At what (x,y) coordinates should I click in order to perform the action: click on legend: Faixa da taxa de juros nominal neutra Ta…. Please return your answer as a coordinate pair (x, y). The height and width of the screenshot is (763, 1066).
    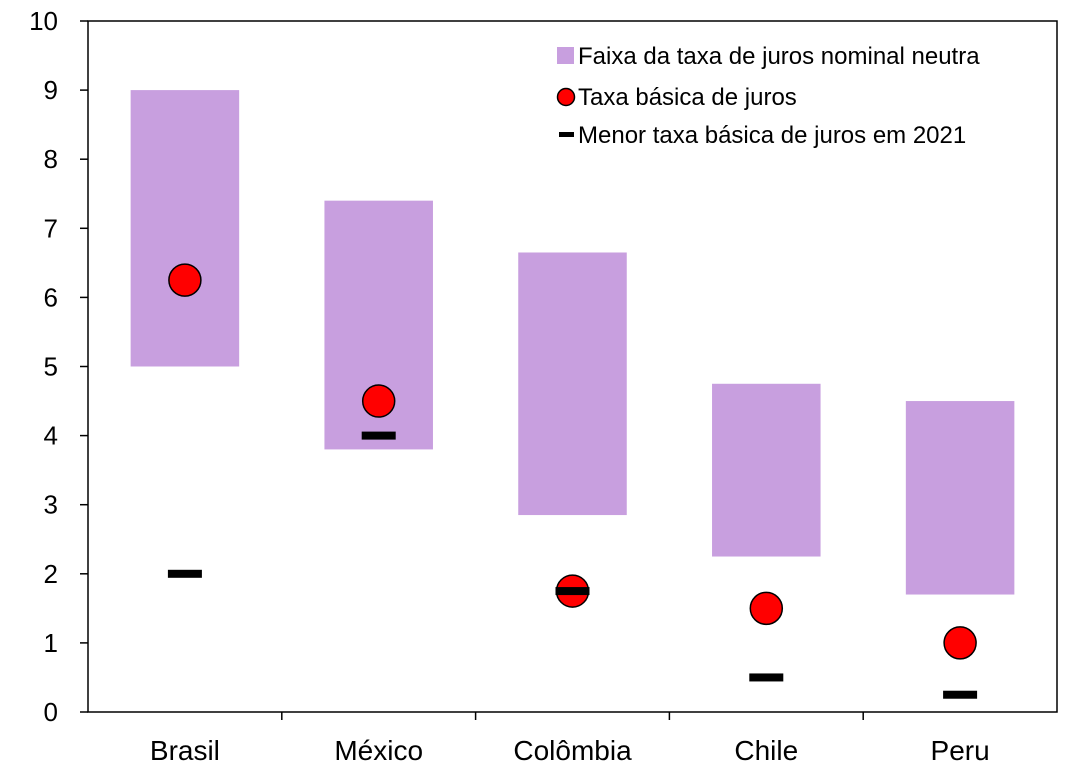
    Looking at the image, I should click on (768, 96).